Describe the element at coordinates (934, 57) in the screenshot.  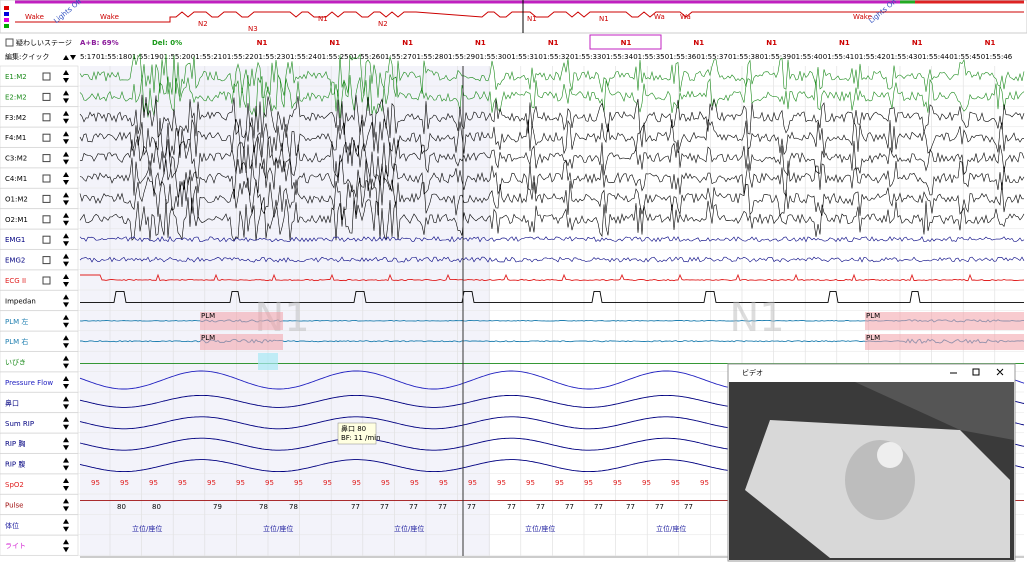
I see `time-label: 01:55:44` at that location.